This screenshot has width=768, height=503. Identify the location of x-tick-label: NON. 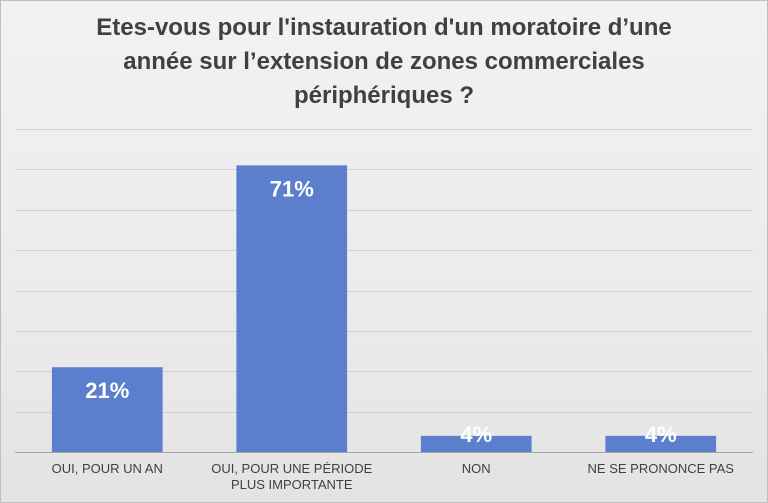
(476, 468).